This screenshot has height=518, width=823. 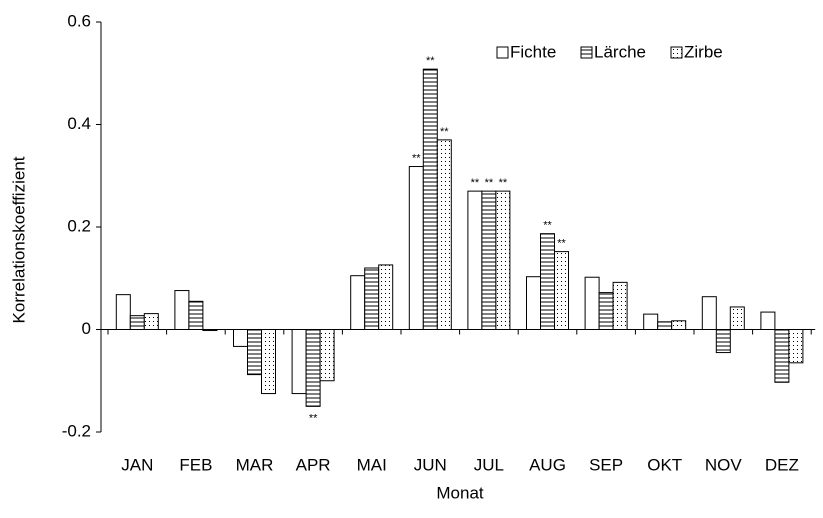 I want to click on y-tick-label: -0.2, so click(x=76, y=430).